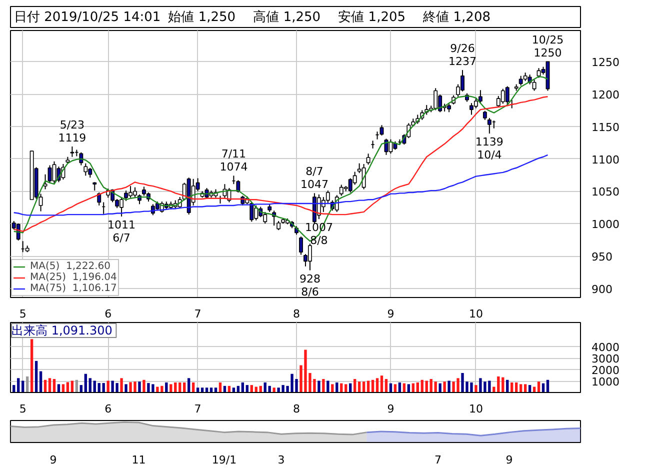 The image size is (652, 469). What do you see at coordinates (548, 47) in the screenshot?
I see `annotation: 10/25 1250` at bounding box center [548, 47].